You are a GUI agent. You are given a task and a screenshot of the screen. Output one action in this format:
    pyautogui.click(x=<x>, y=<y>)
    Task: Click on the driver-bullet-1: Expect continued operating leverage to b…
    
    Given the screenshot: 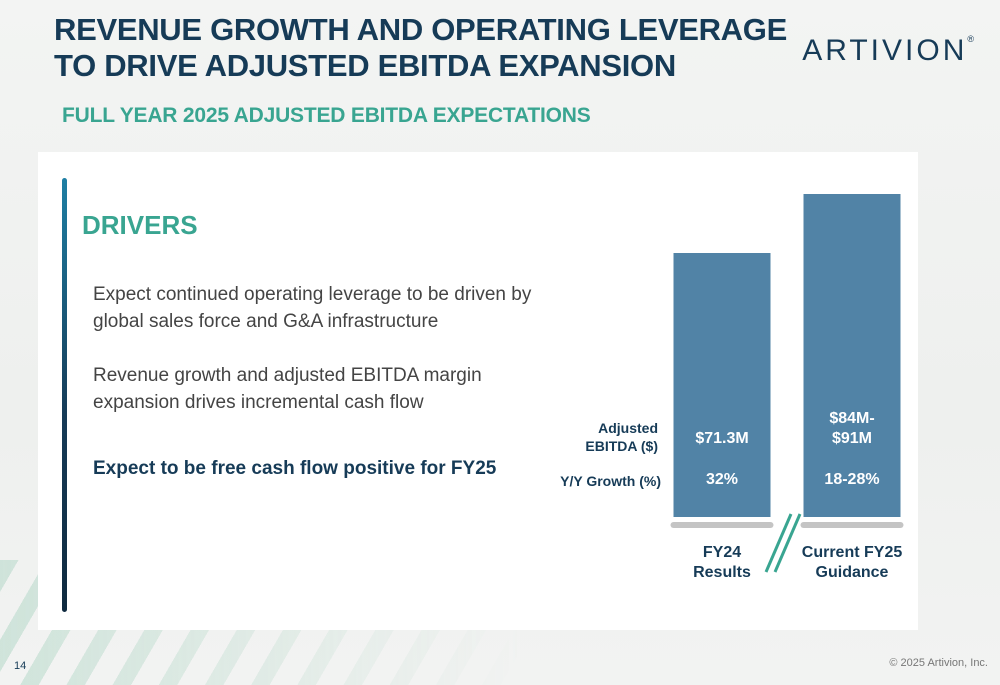 What is the action you would take?
    pyautogui.click(x=312, y=308)
    